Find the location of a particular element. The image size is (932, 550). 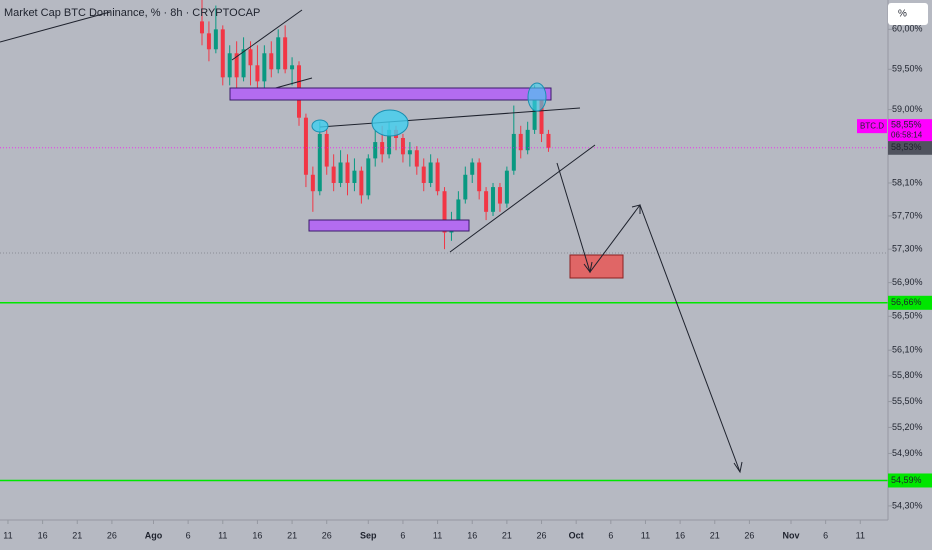

unit-button is located at coordinates (908, 14).